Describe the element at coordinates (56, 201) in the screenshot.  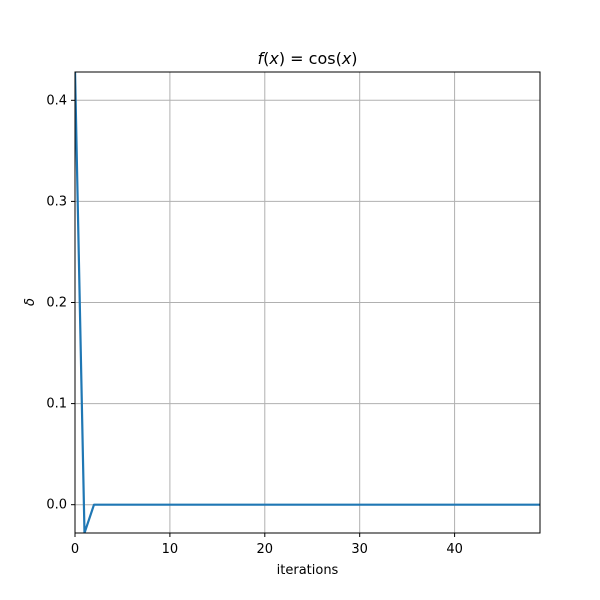
I see `y-tick-label: 0.3` at that location.